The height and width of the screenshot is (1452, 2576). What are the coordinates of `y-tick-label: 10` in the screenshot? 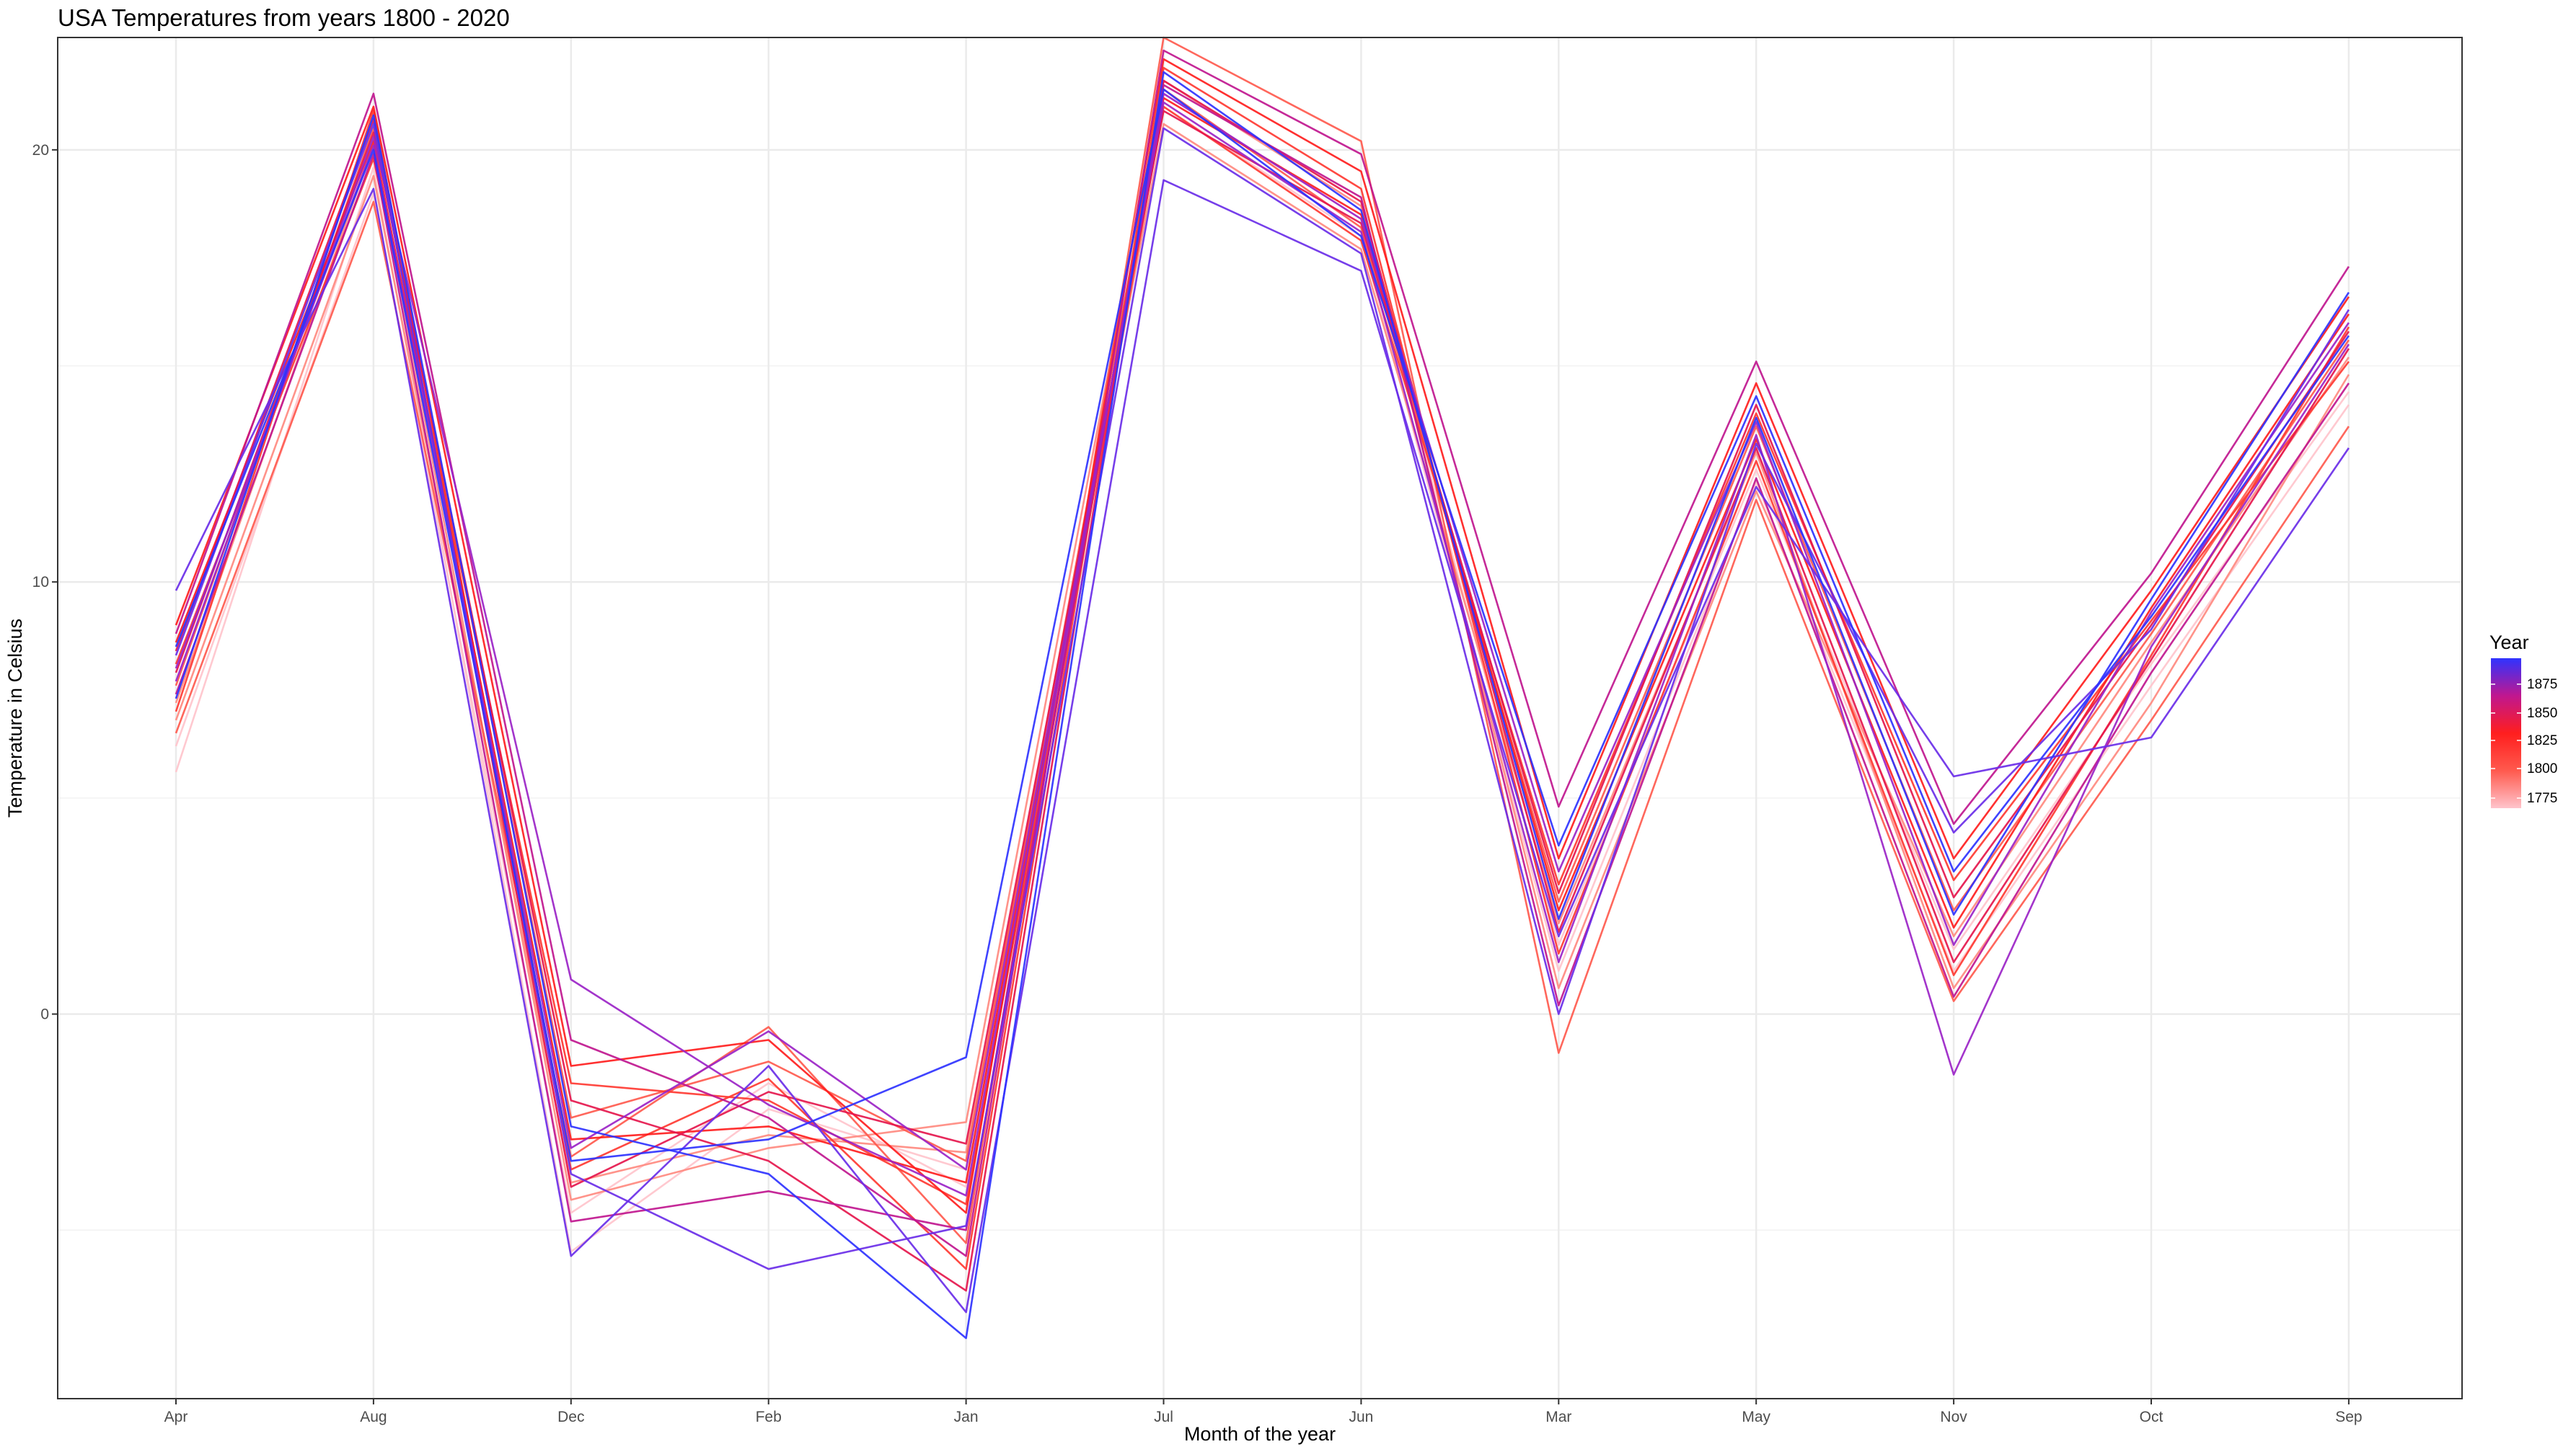 It's located at (40, 582).